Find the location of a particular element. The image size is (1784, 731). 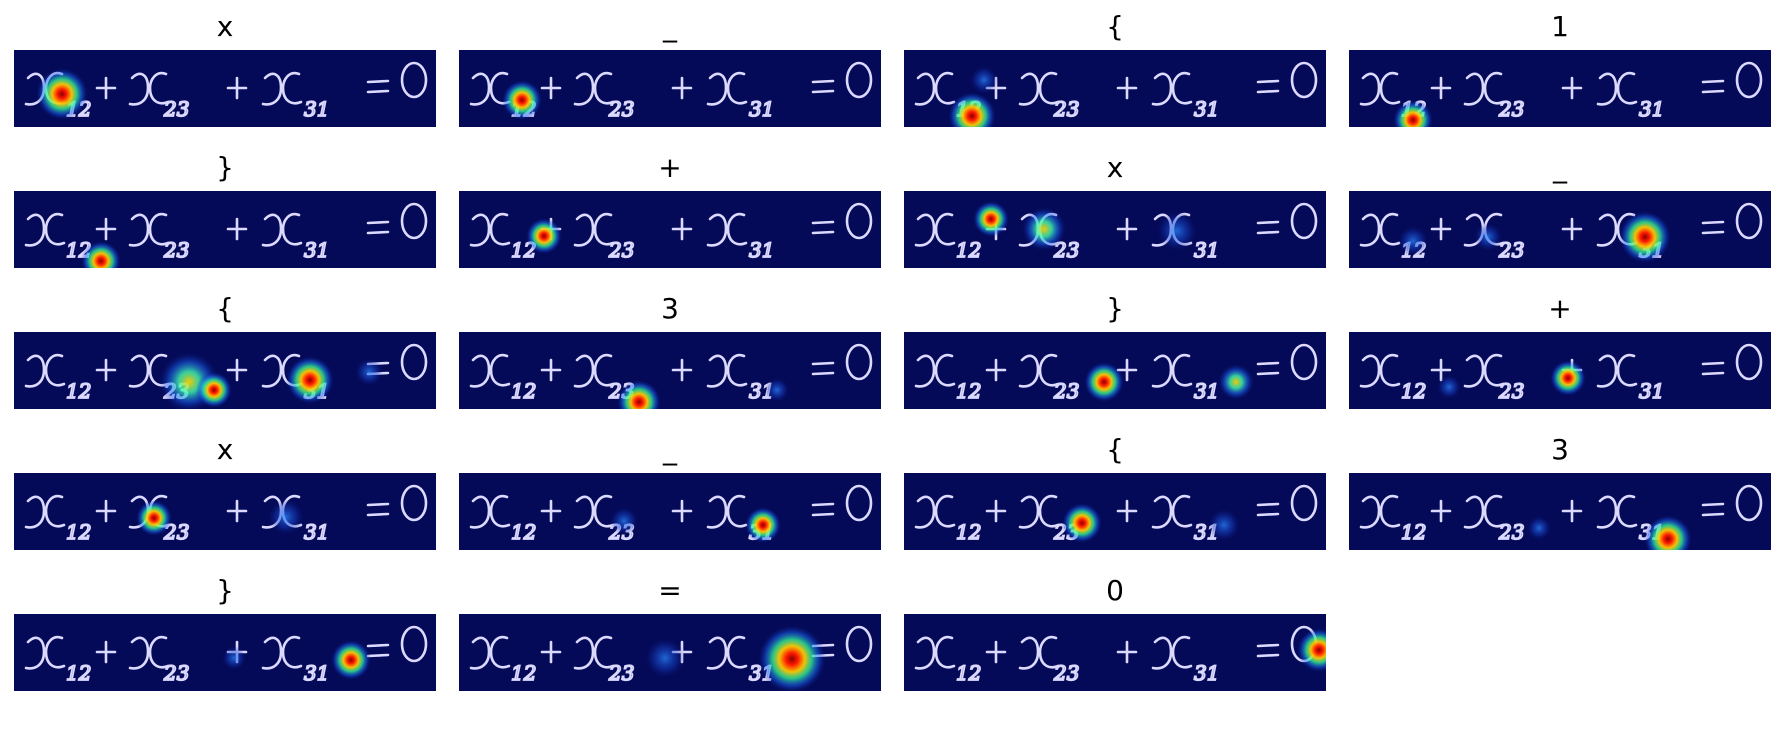

panel-image-background is located at coordinates (225, 511).